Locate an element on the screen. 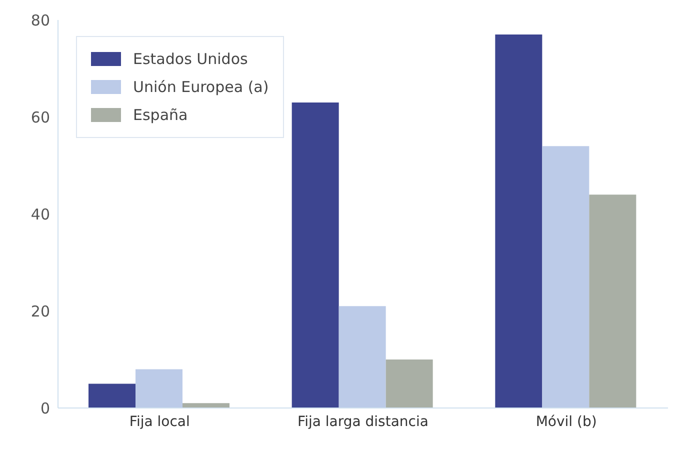 The height and width of the screenshot is (463, 688). y-tick-label: 80 is located at coordinates (40, 20).